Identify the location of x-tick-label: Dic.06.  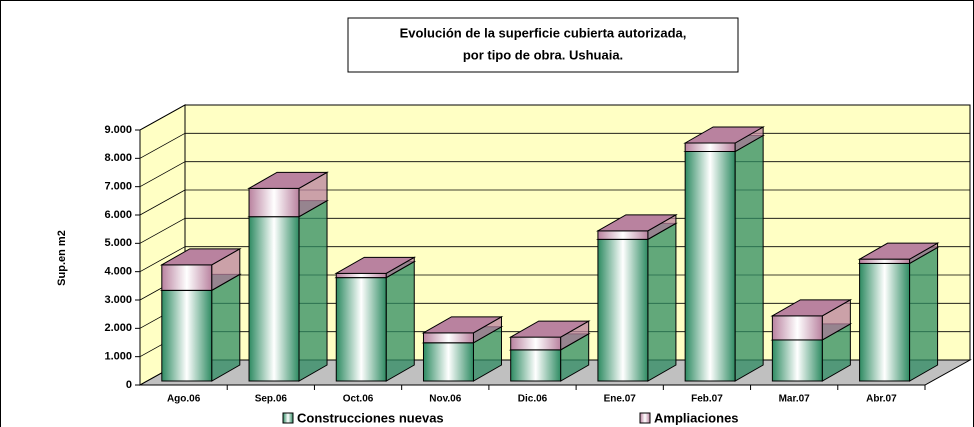
(533, 399).